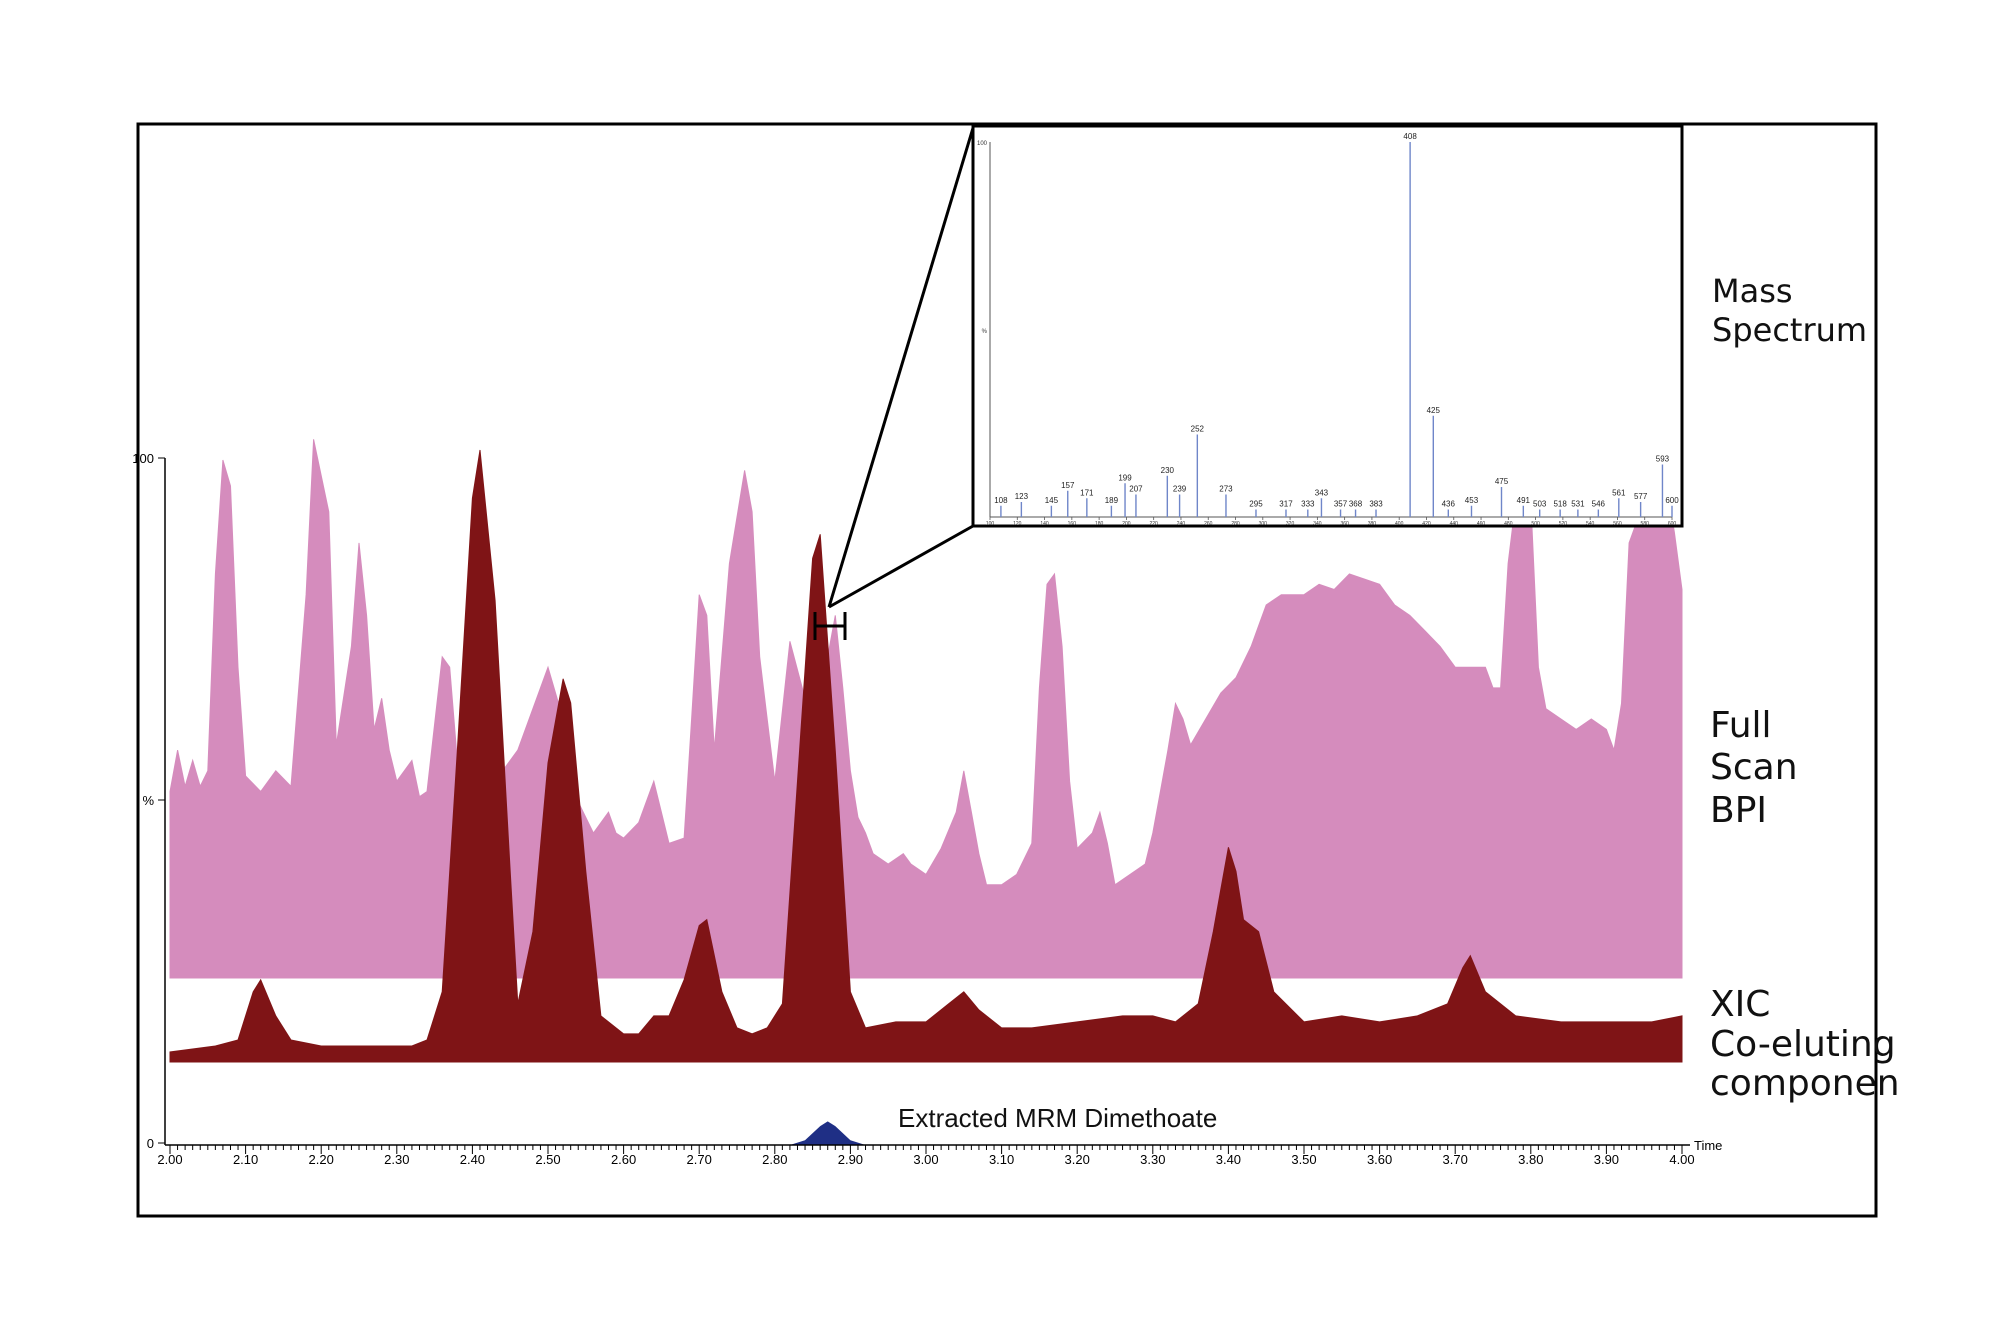 This screenshot has width=2000, height=1333. I want to click on spectrum-peak-label: 453, so click(1472, 500).